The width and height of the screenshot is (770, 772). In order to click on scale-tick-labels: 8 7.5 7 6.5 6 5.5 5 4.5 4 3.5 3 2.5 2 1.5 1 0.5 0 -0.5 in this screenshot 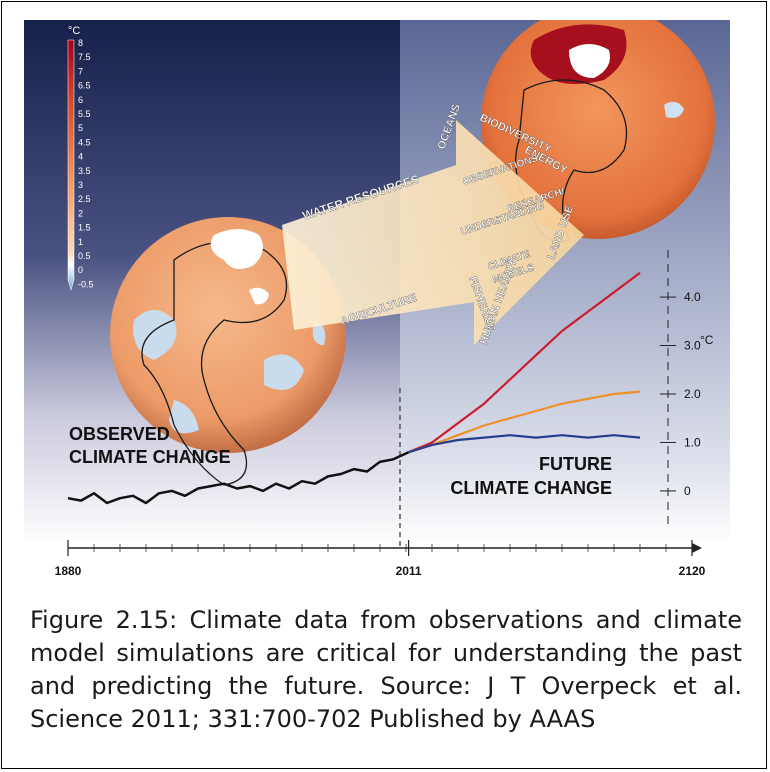, I will do `click(86, 163)`.